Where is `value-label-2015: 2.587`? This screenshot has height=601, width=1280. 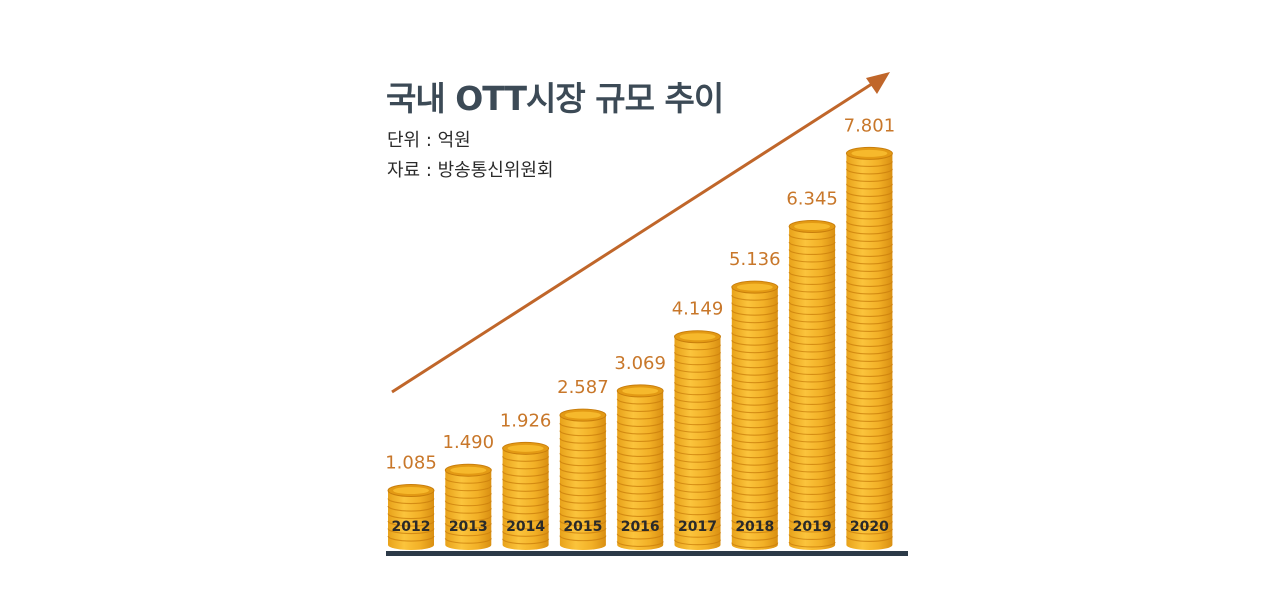 value-label-2015: 2.587 is located at coordinates (583, 387).